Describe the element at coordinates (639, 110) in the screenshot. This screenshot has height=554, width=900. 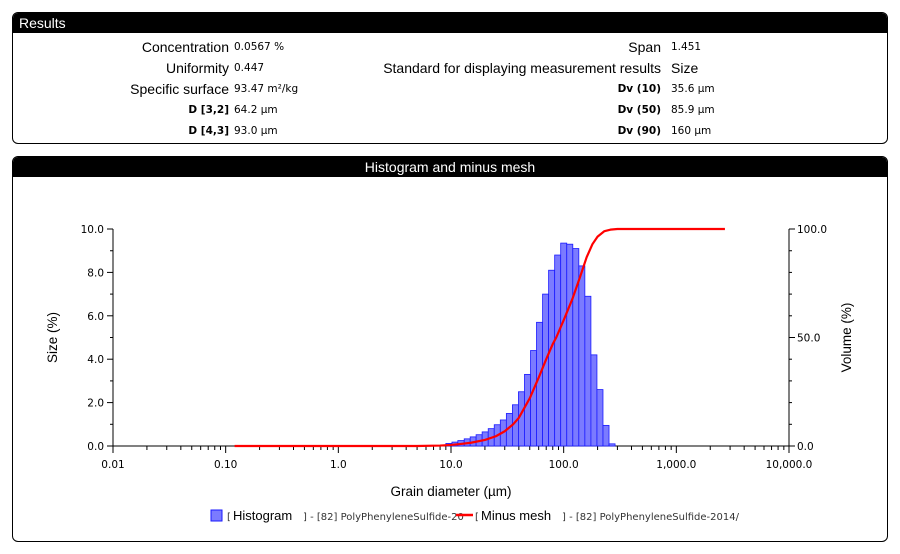
I see `result-label-right-3: Dv (50)` at that location.